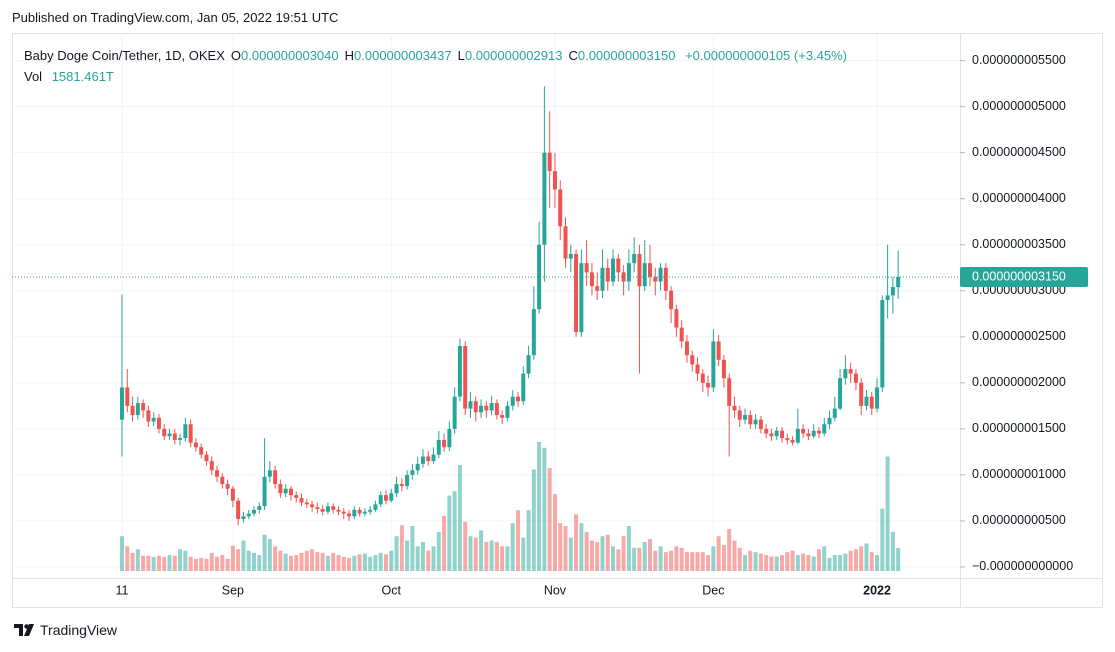 Image resolution: width=1115 pixels, height=652 pixels. I want to click on ohlc-value: 0.000000003150, so click(626, 55).